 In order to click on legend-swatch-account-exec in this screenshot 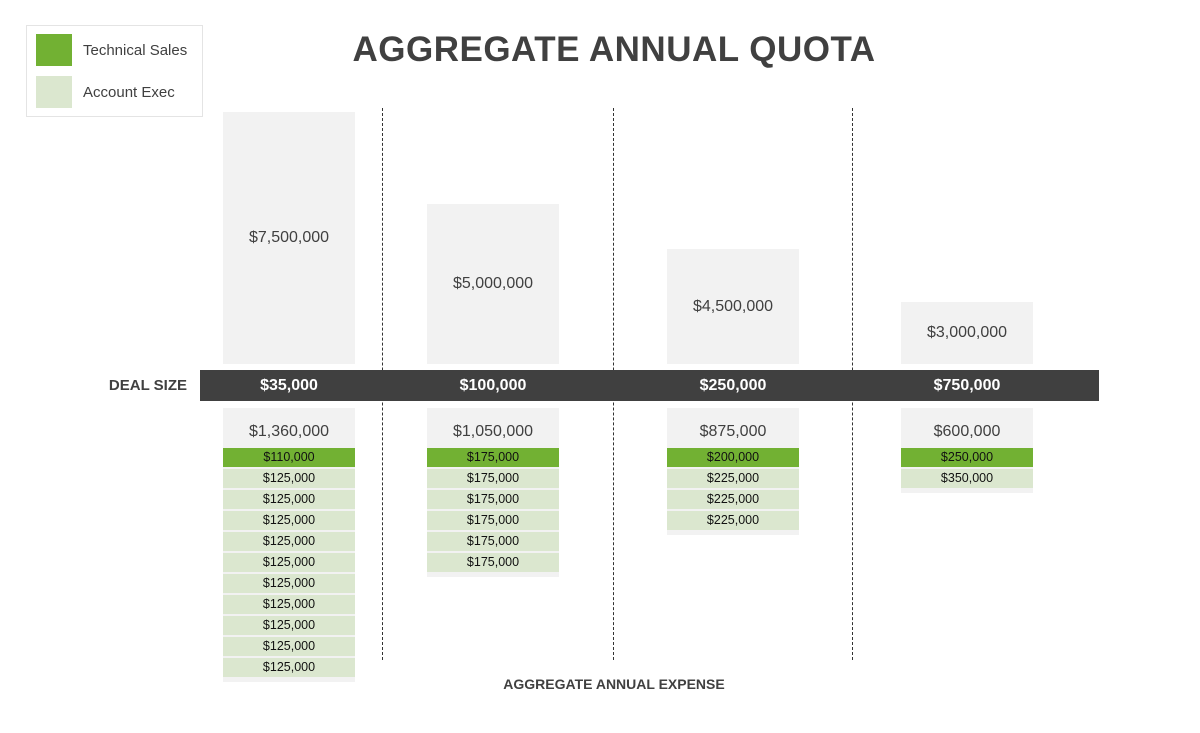, I will do `click(54, 92)`.